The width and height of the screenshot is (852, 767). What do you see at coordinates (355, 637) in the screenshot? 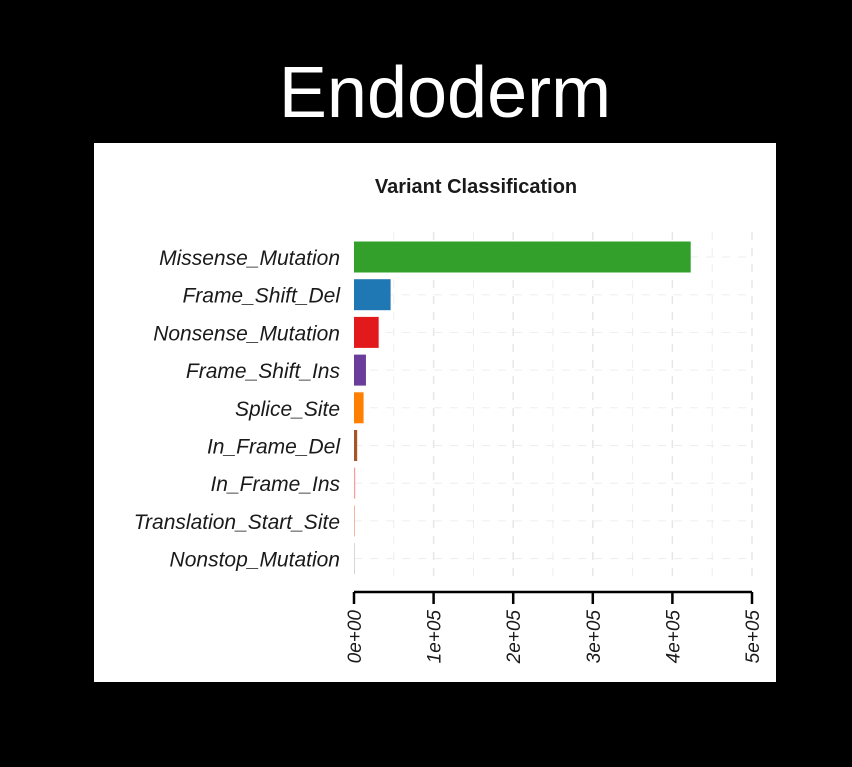
I see `x-tick-label: 0e+00` at bounding box center [355, 637].